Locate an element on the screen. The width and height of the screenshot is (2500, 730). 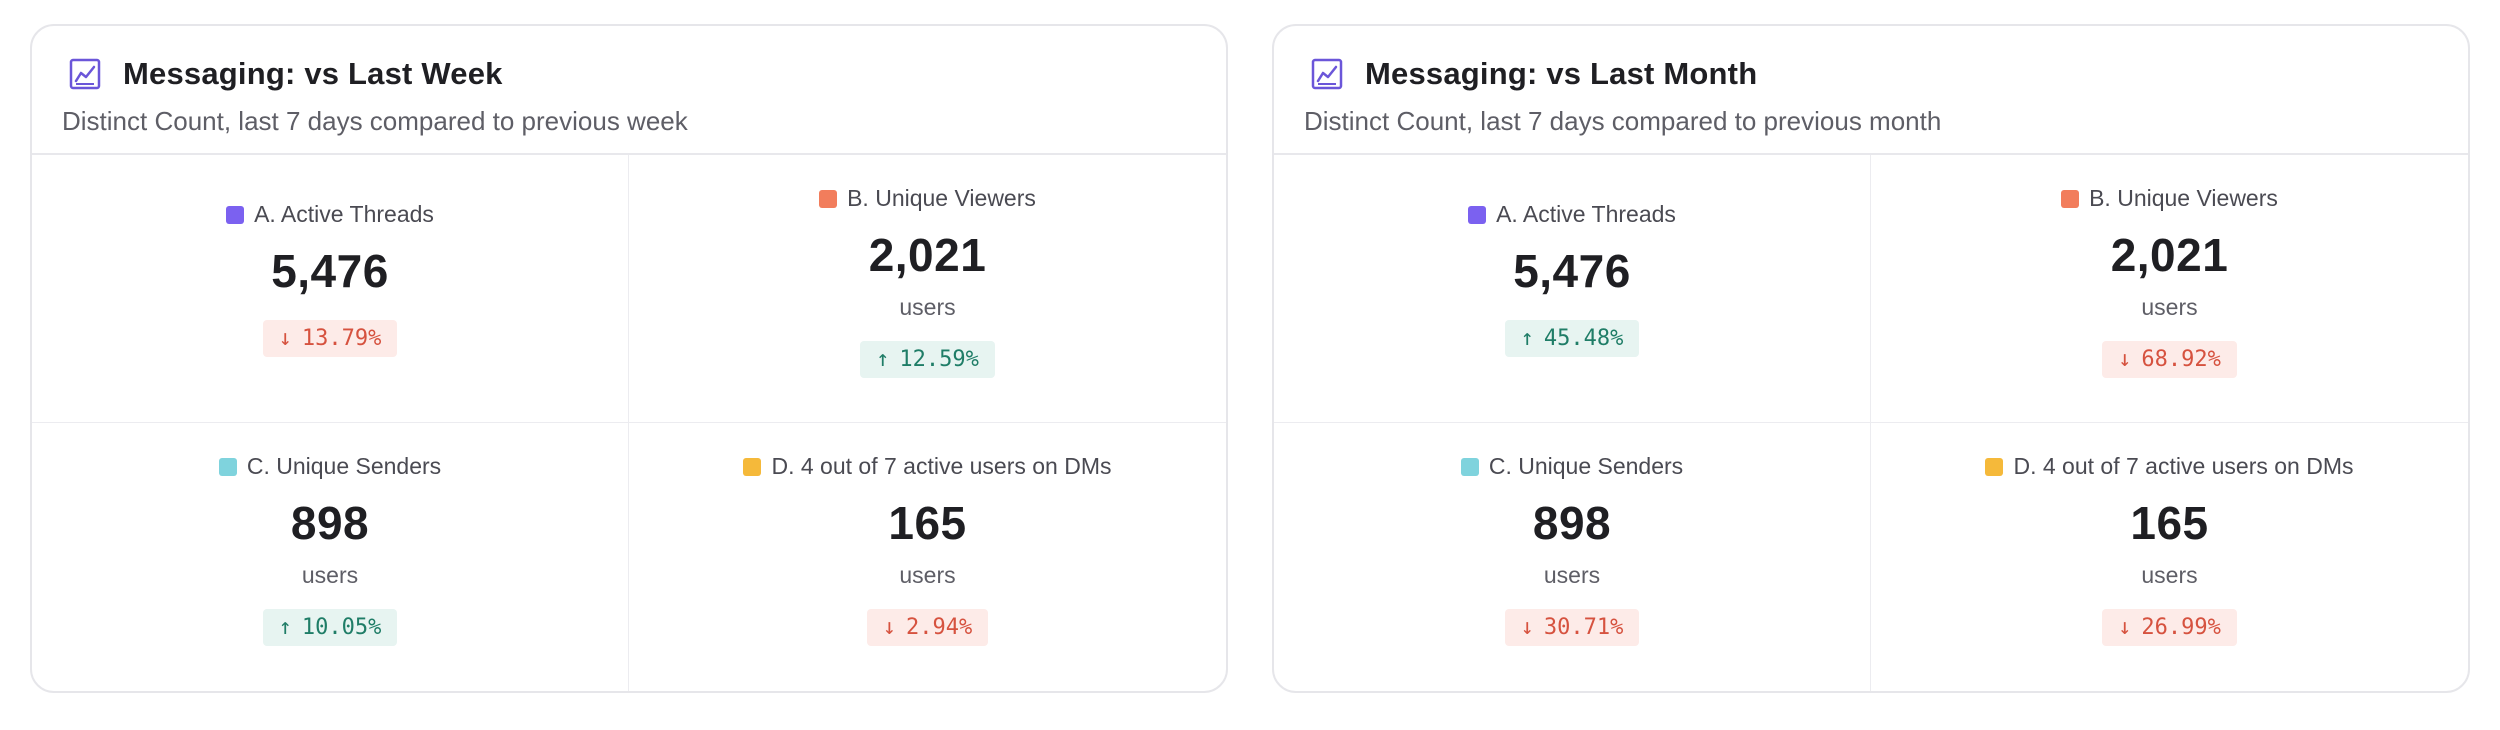
change-badge: ↓ 68.92% is located at coordinates (2169, 359).